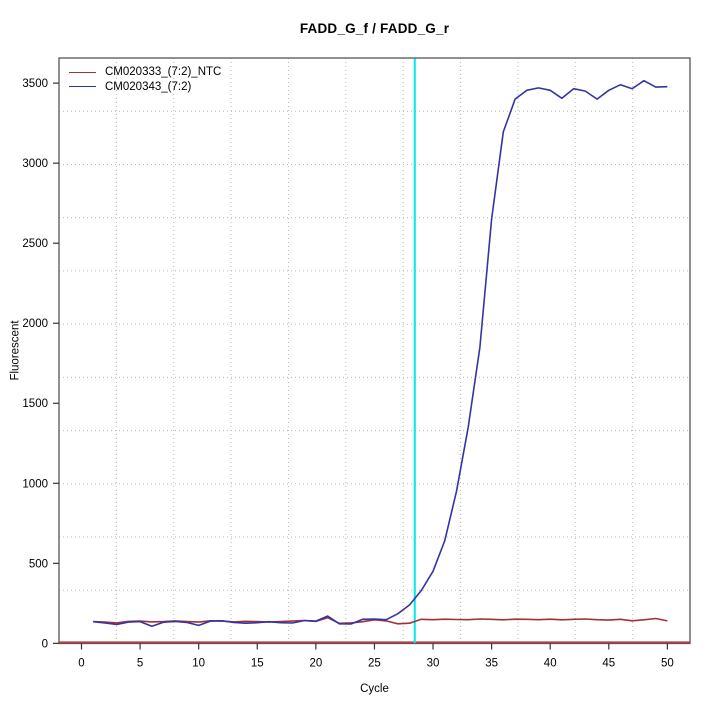 The image size is (720, 720). I want to click on x-tick-label: 10, so click(198, 664).